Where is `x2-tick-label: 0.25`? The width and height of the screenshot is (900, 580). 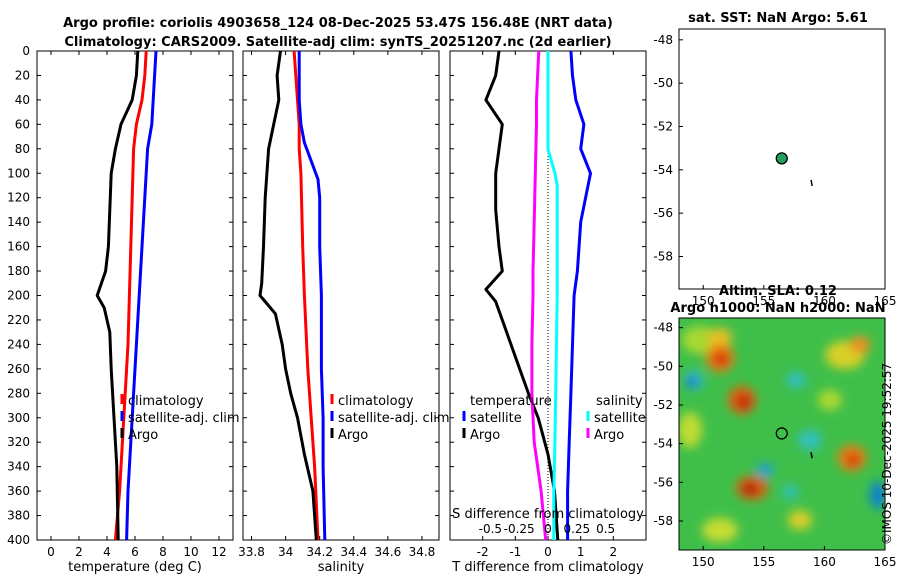
x2-tick-label: 0.25 is located at coordinates (576, 529).